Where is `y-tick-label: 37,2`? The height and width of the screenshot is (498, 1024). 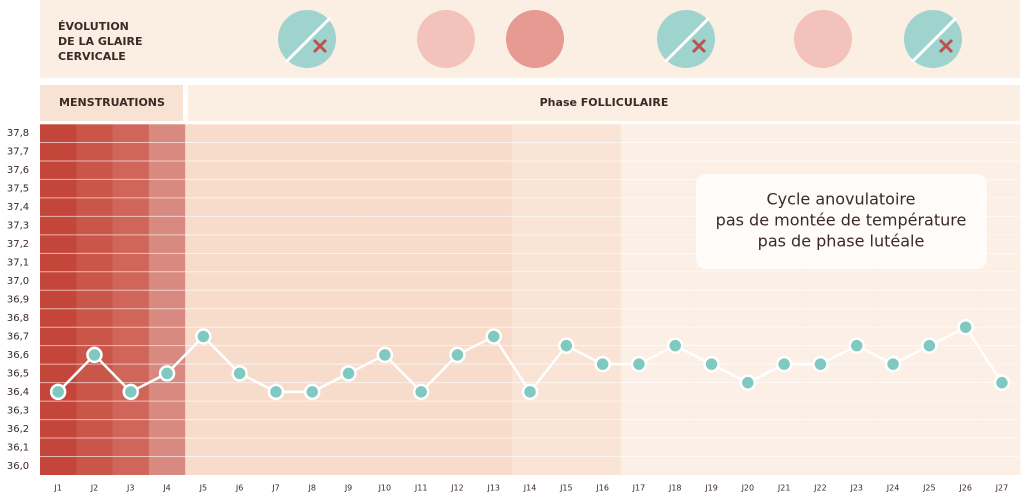
y-tick-label: 37,2 is located at coordinates (18, 244).